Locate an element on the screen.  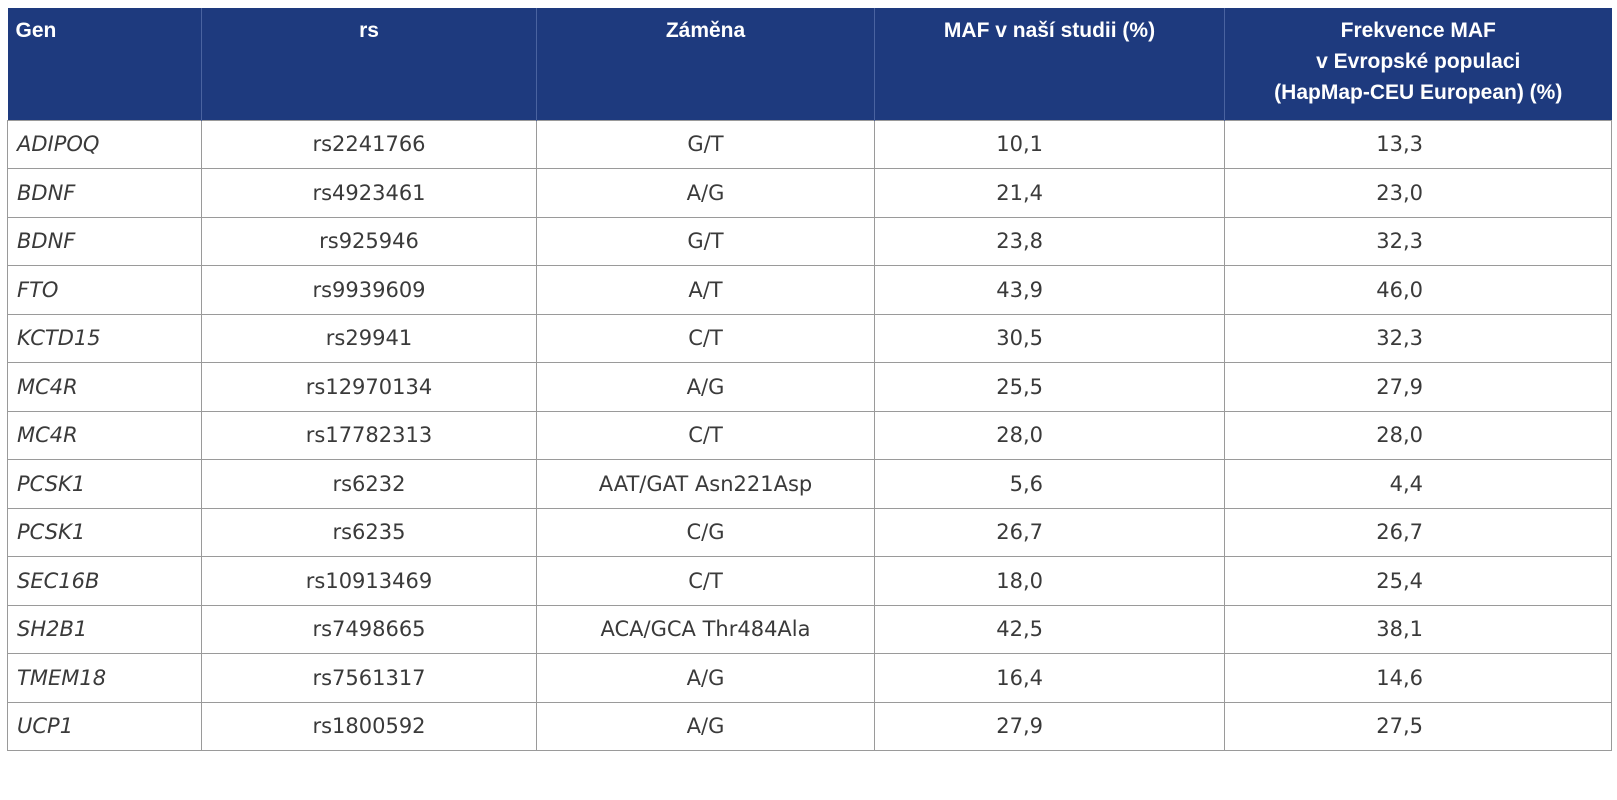
cell-maf: 21,4 is located at coordinates (1049, 193).